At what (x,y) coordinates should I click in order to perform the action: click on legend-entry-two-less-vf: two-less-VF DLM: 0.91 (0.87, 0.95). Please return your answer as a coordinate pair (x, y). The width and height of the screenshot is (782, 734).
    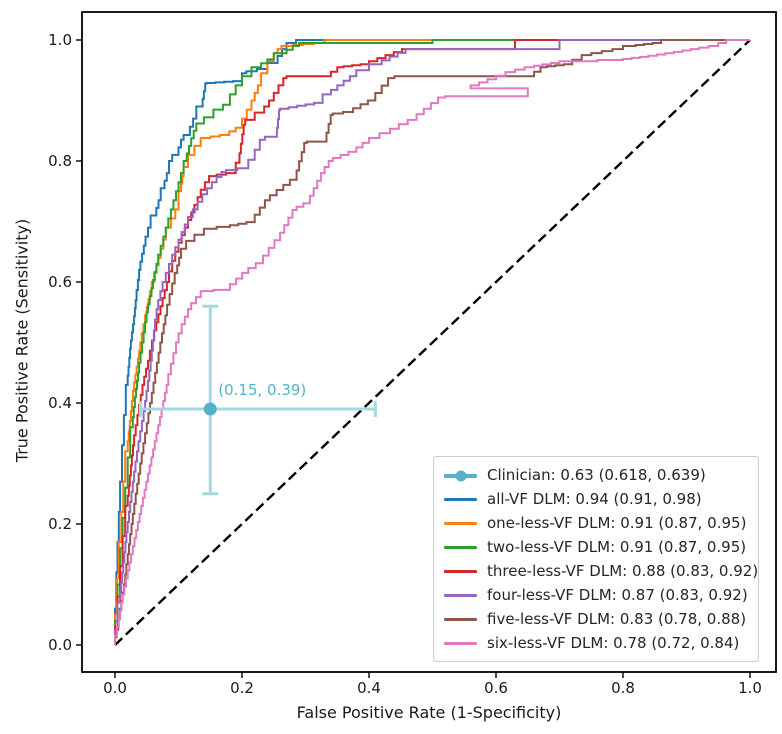
    Looking at the image, I should click on (596, 548).